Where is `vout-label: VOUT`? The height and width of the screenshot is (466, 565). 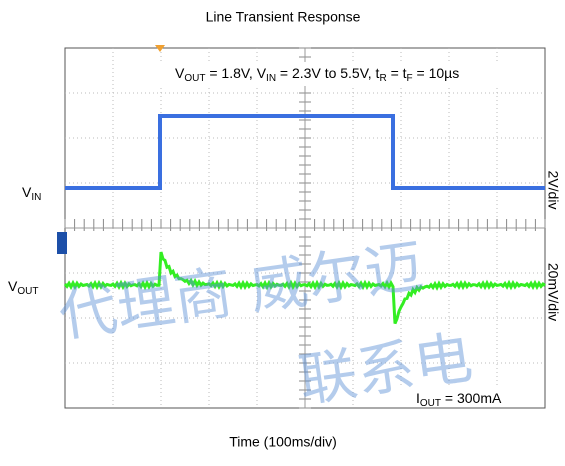
vout-label: VOUT is located at coordinates (23, 287).